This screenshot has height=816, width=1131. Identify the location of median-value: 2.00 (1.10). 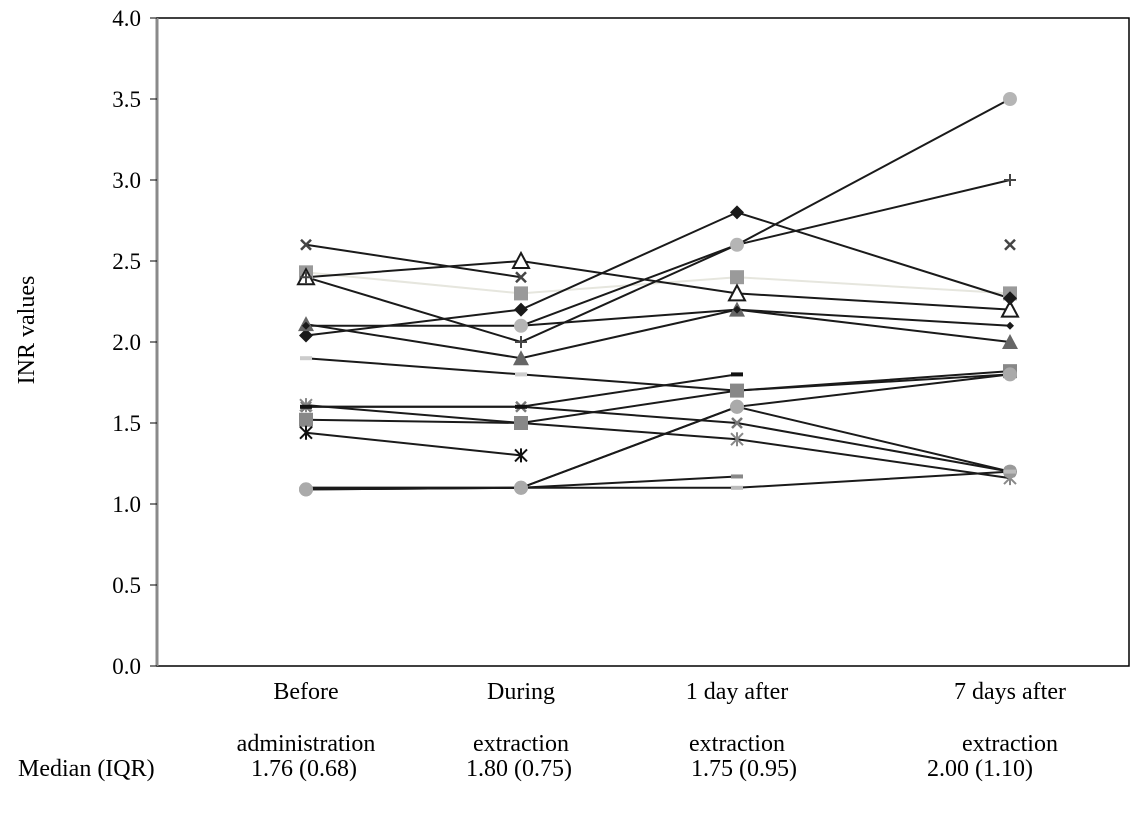
(980, 769).